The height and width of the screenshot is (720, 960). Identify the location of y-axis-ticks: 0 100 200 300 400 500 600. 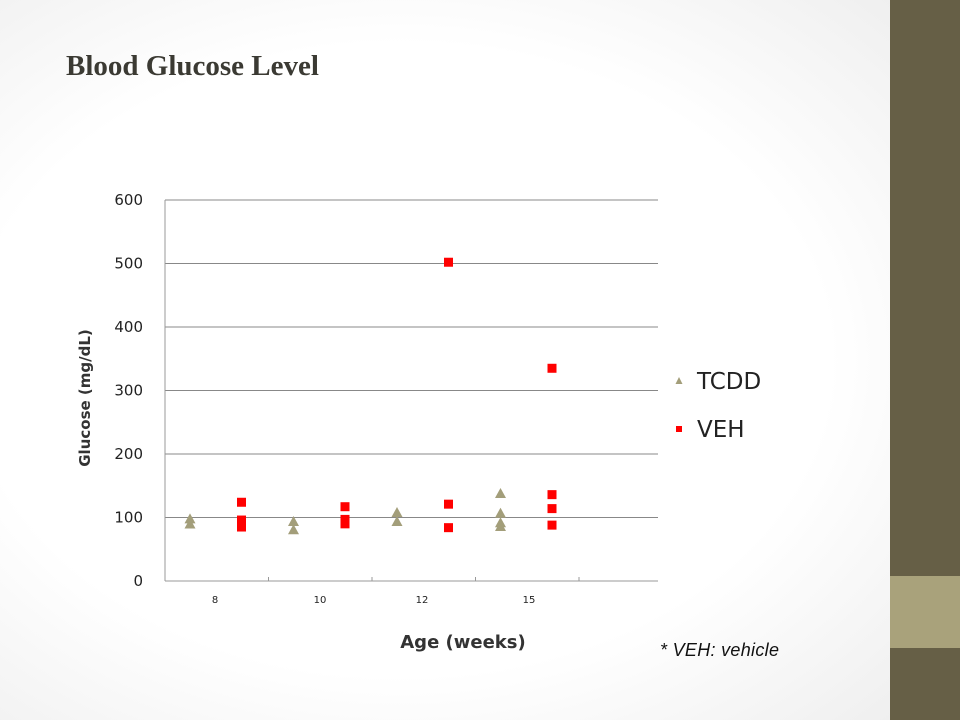
(128, 390).